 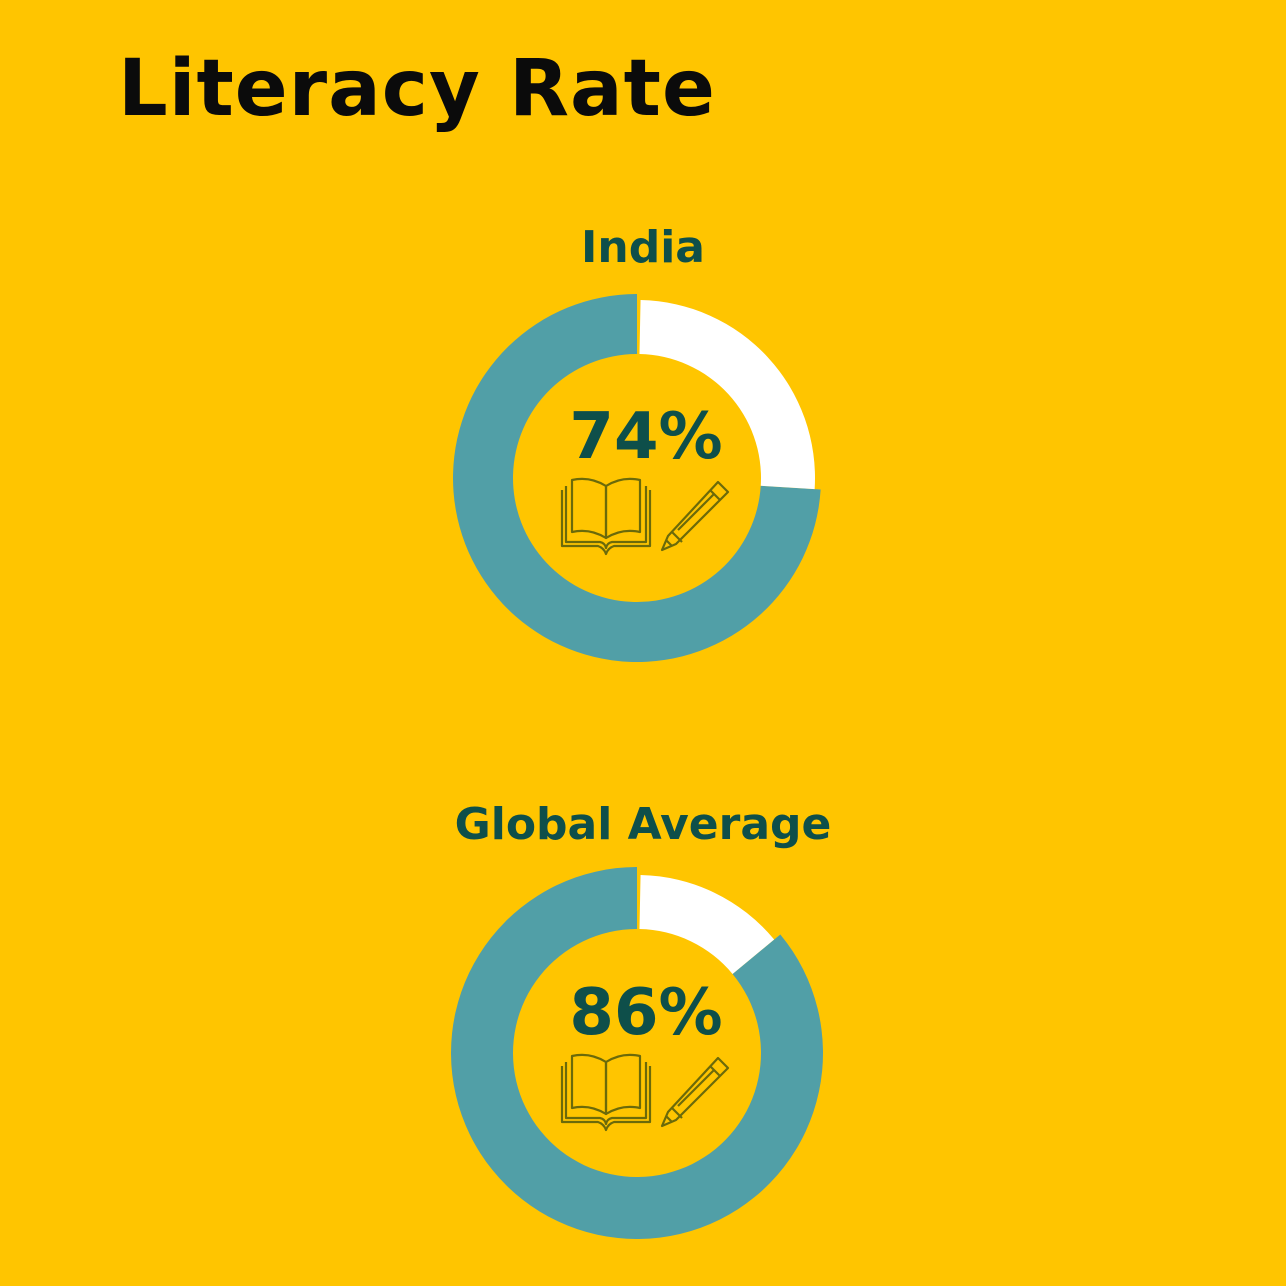 What do you see at coordinates (417, 89) in the screenshot?
I see `page-title: Literacy Rate` at bounding box center [417, 89].